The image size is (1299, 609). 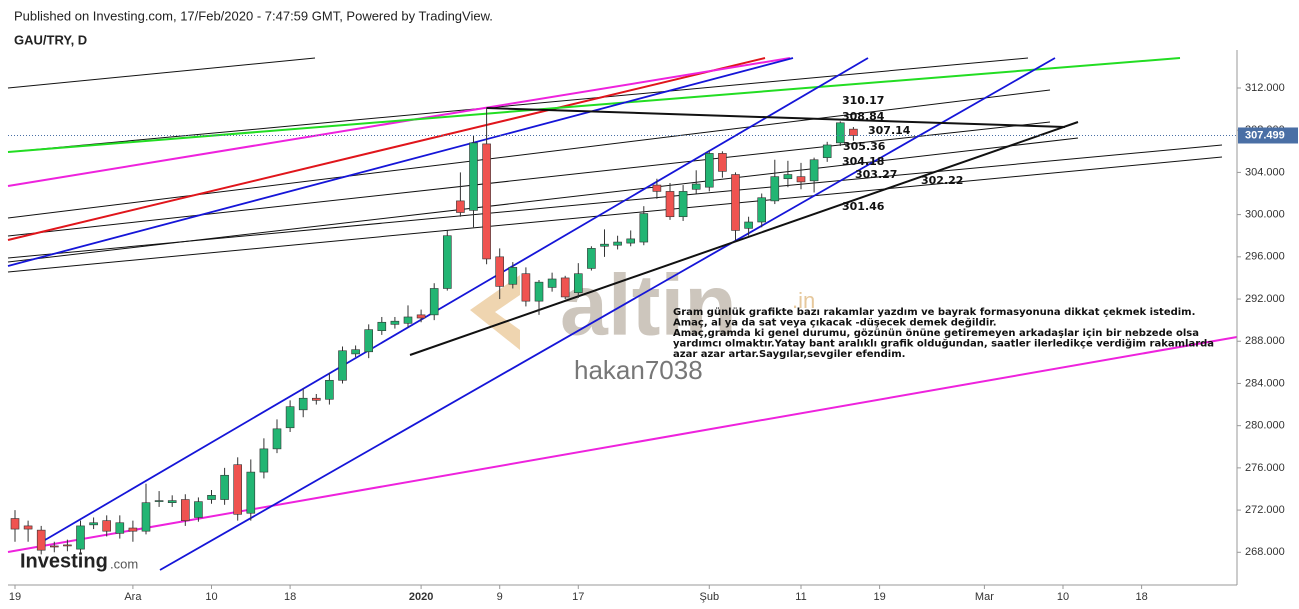 What do you see at coordinates (800, 597) in the screenshot?
I see `x-tick-label: 11` at bounding box center [800, 597].